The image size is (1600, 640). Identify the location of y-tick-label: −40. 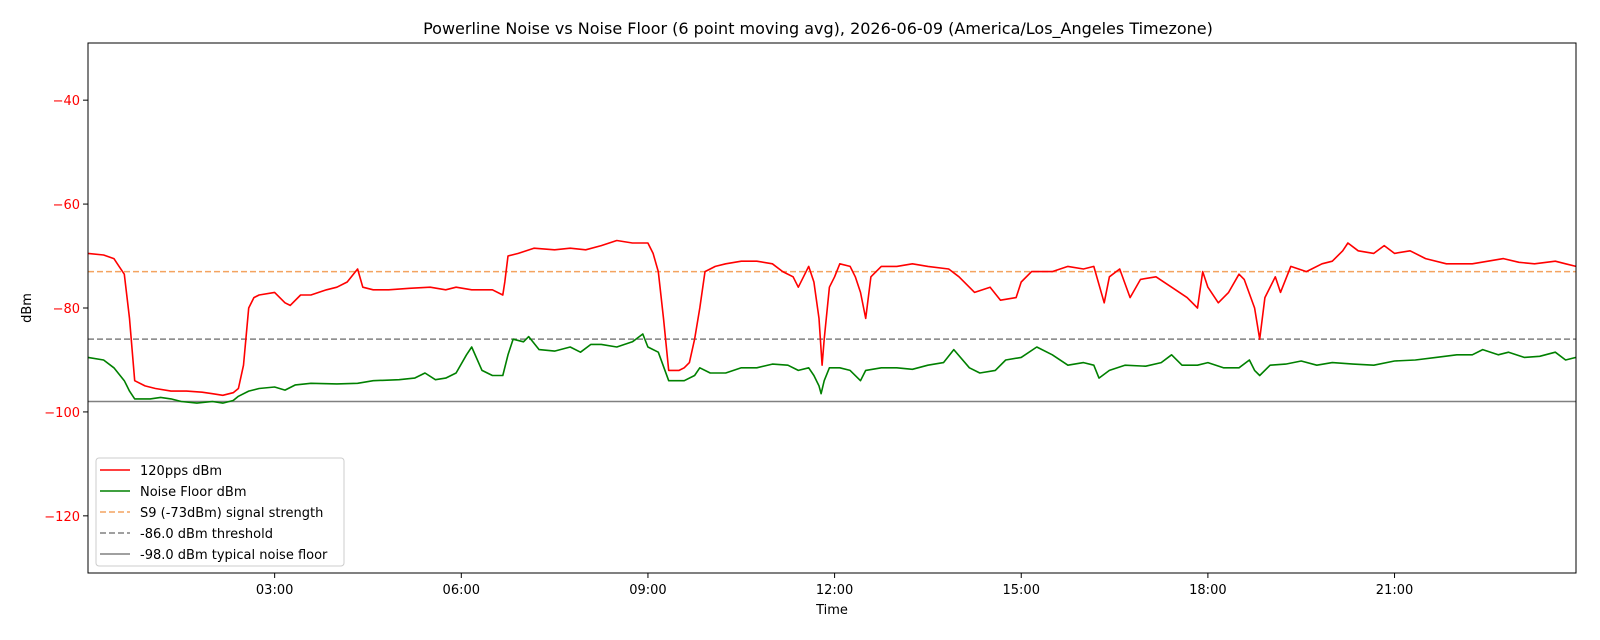
(66, 101).